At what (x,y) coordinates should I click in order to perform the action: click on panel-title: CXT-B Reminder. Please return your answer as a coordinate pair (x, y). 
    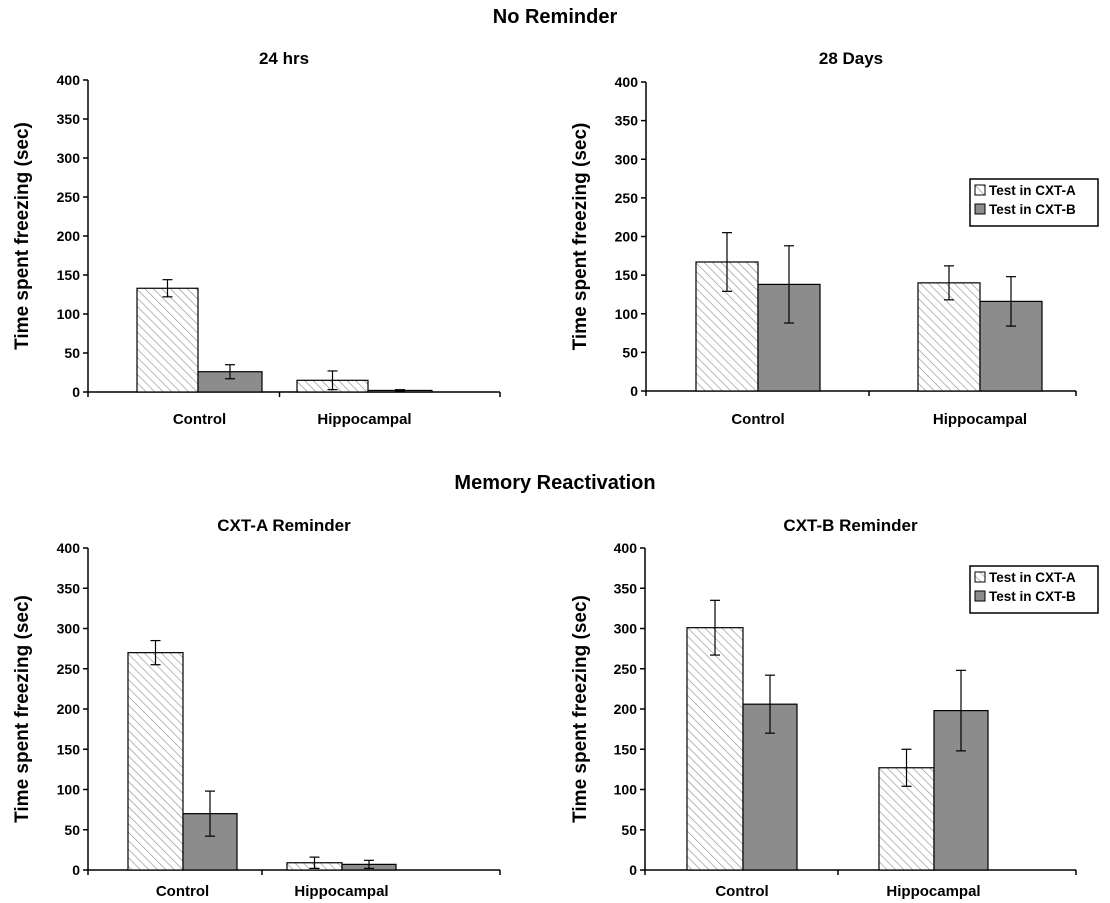
    Looking at the image, I should click on (850, 525).